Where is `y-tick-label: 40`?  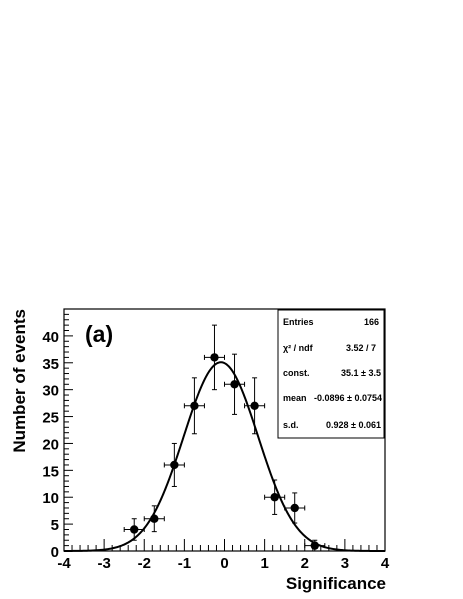 y-tick-label: 40 is located at coordinates (50, 337).